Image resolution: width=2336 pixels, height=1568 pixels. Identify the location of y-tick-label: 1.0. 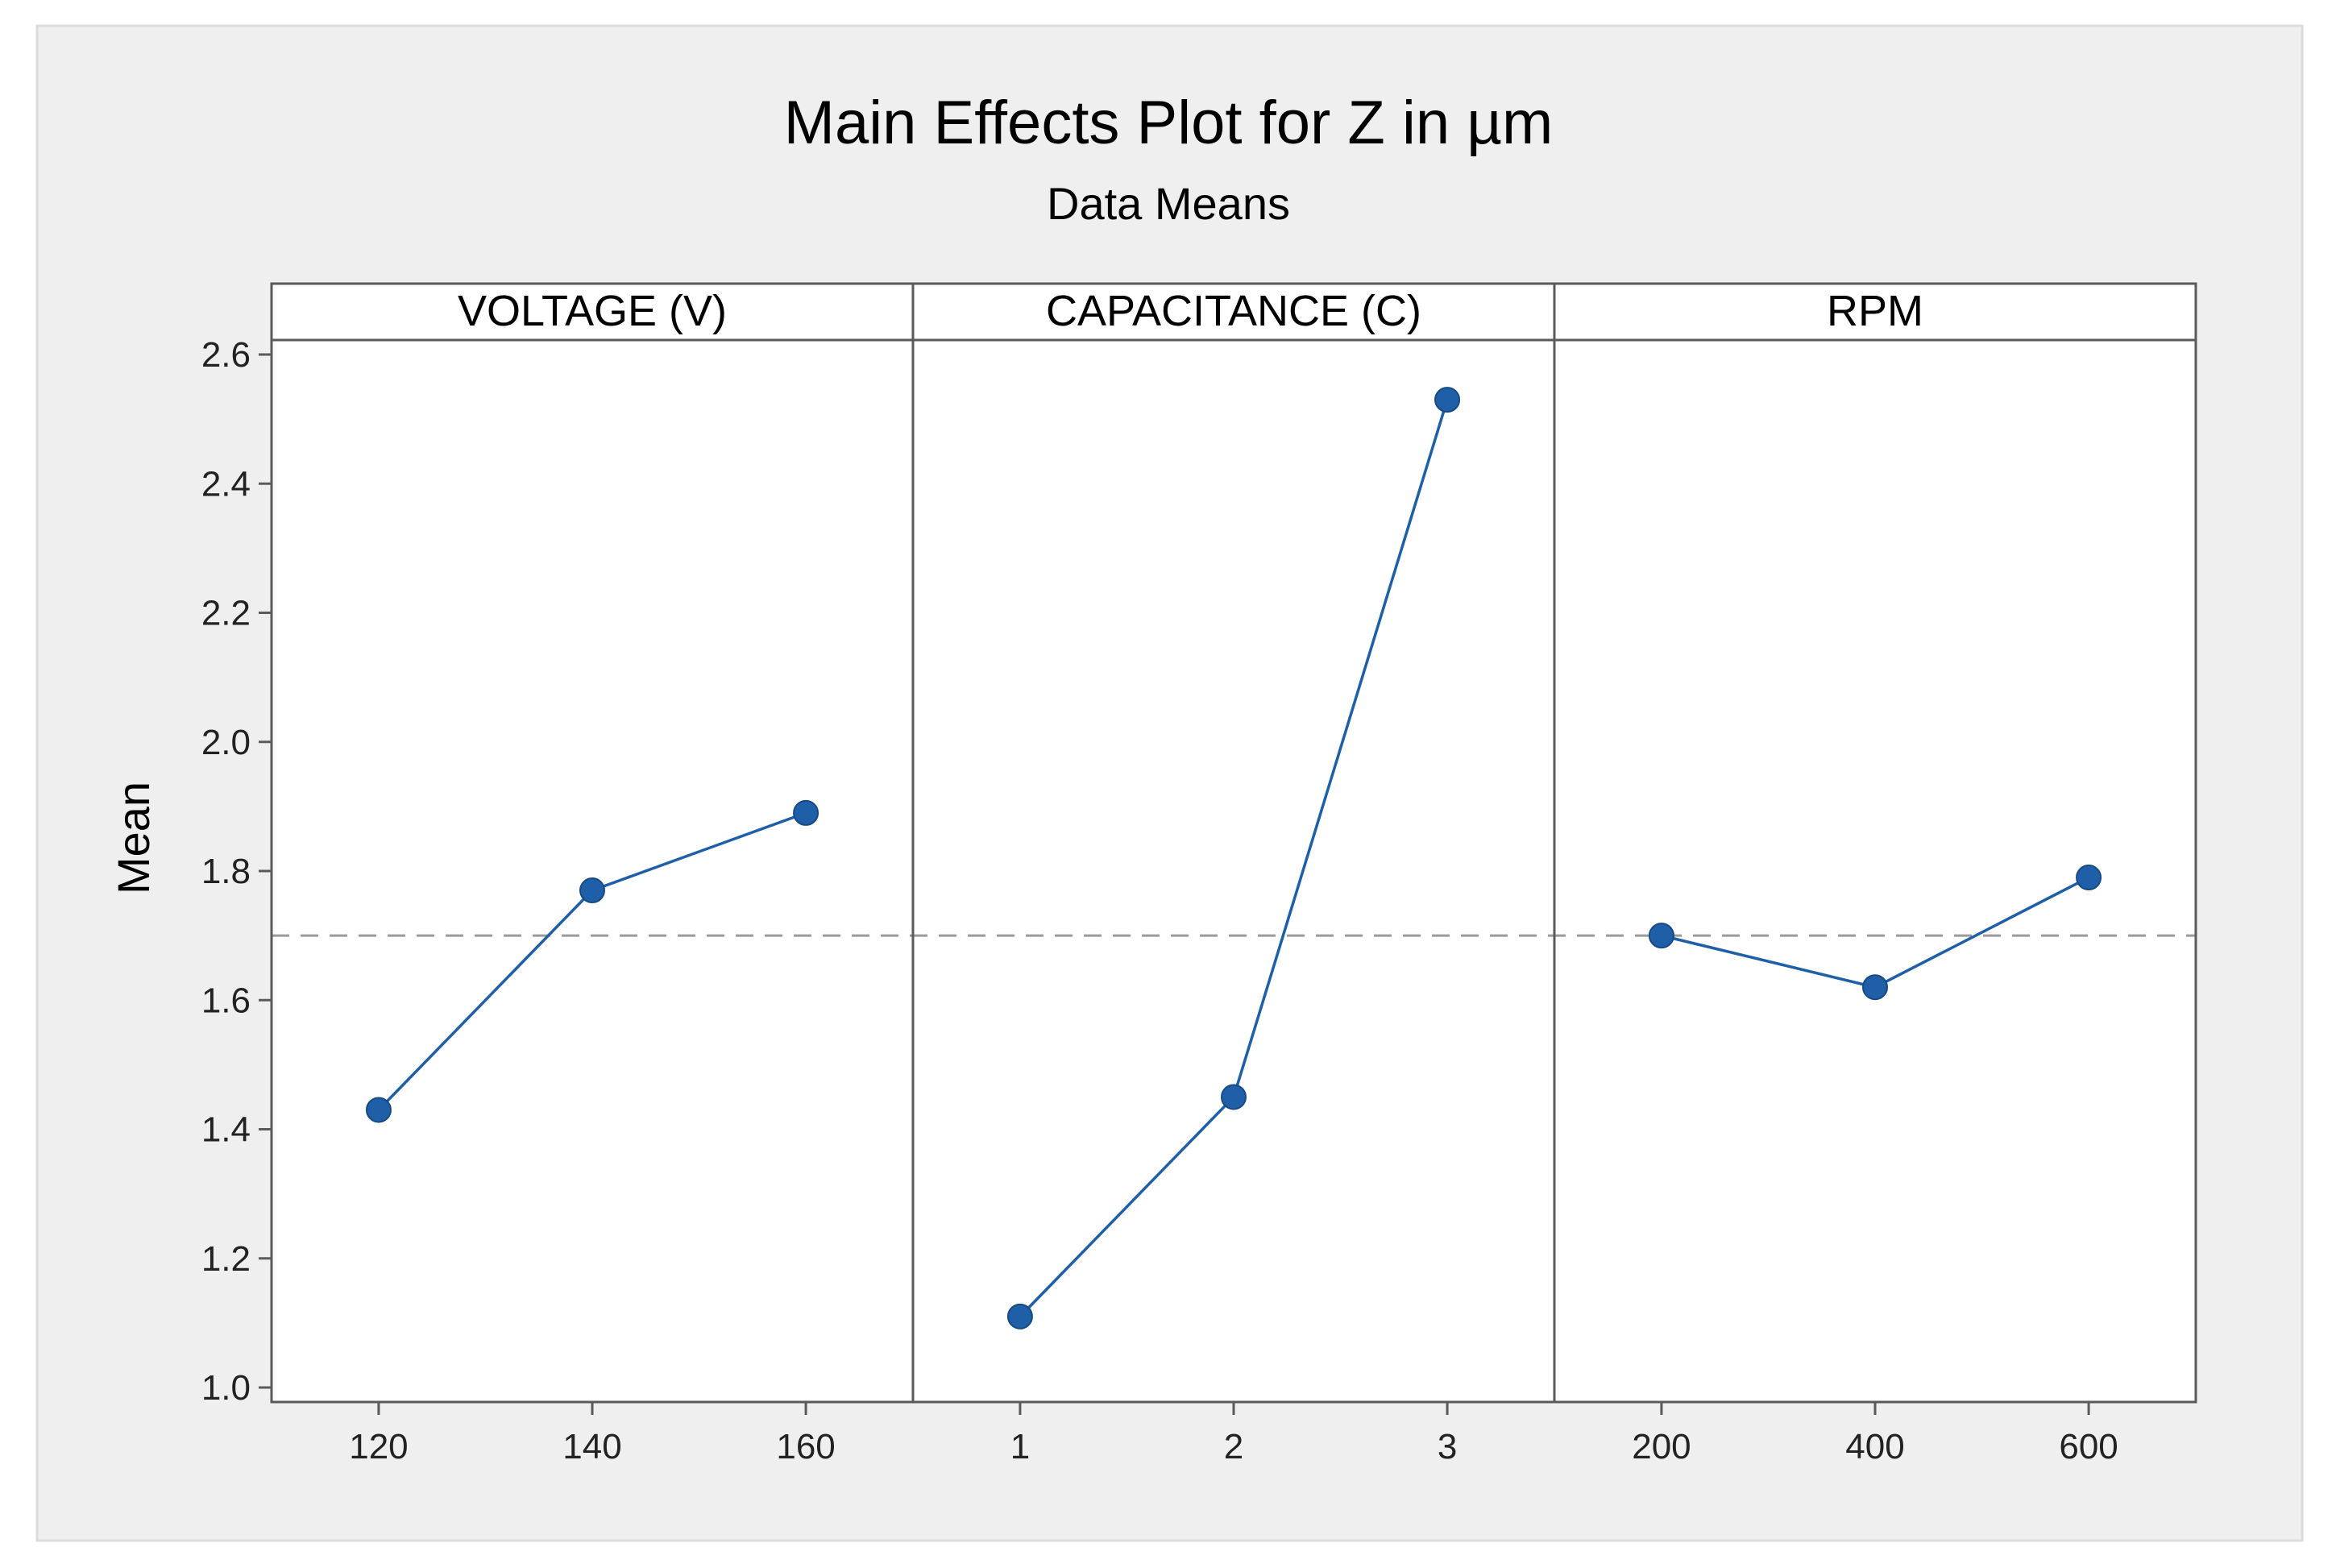
(226, 1388).